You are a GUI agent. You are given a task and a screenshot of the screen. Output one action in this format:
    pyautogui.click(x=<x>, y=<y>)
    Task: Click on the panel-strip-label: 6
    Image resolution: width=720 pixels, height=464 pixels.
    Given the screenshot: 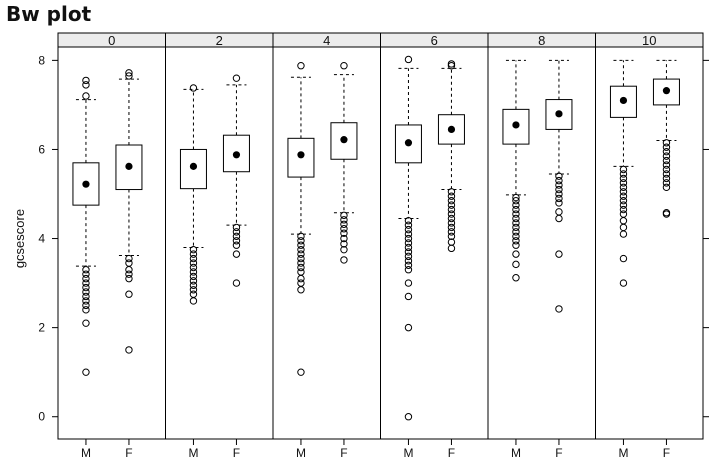 What is the action you would take?
    pyautogui.click(x=434, y=40)
    